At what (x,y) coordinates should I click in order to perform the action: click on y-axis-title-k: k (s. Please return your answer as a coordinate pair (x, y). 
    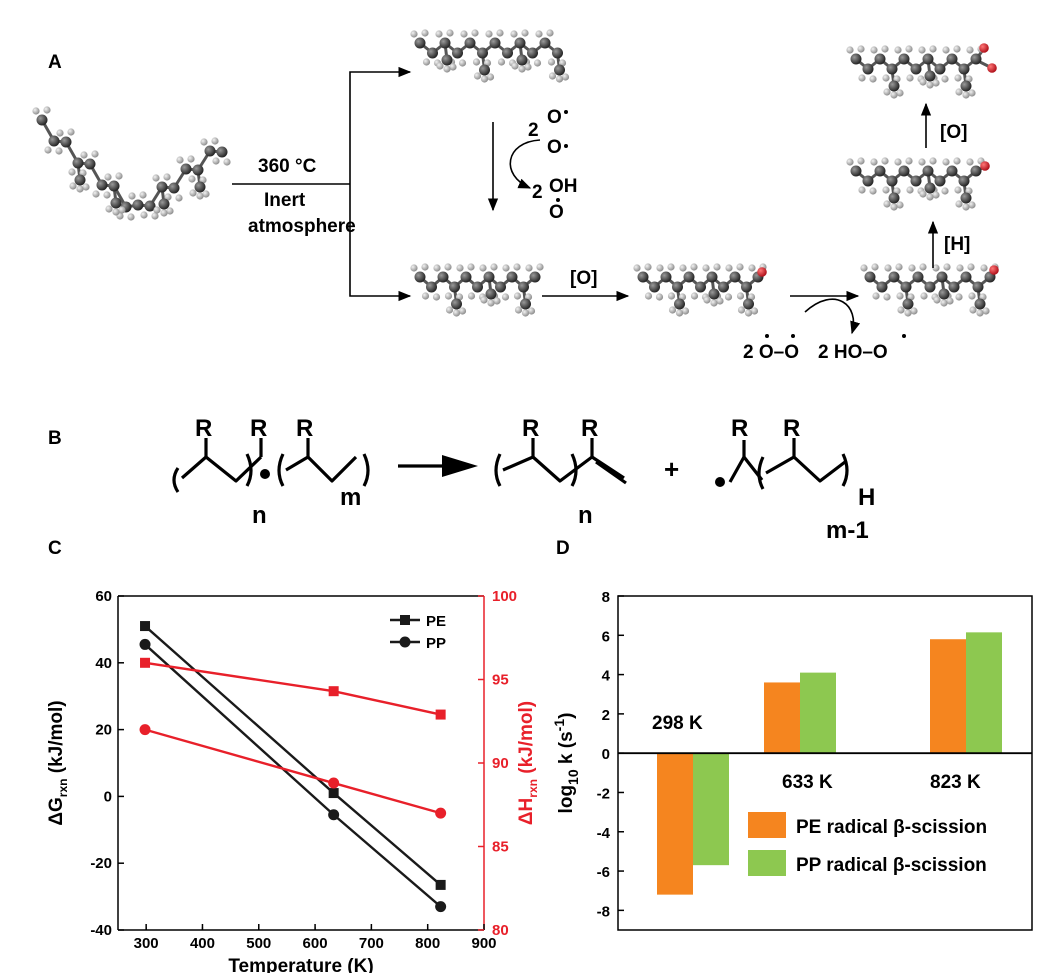
    Looking at the image, I should click on (566, 750).